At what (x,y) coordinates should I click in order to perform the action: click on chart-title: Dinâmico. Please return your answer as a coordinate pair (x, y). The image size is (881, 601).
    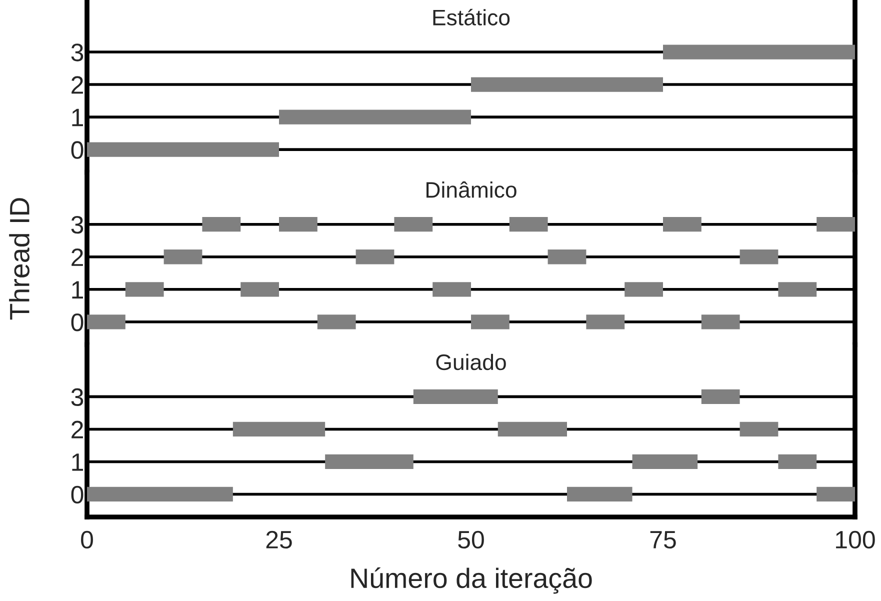
    Looking at the image, I should click on (471, 189).